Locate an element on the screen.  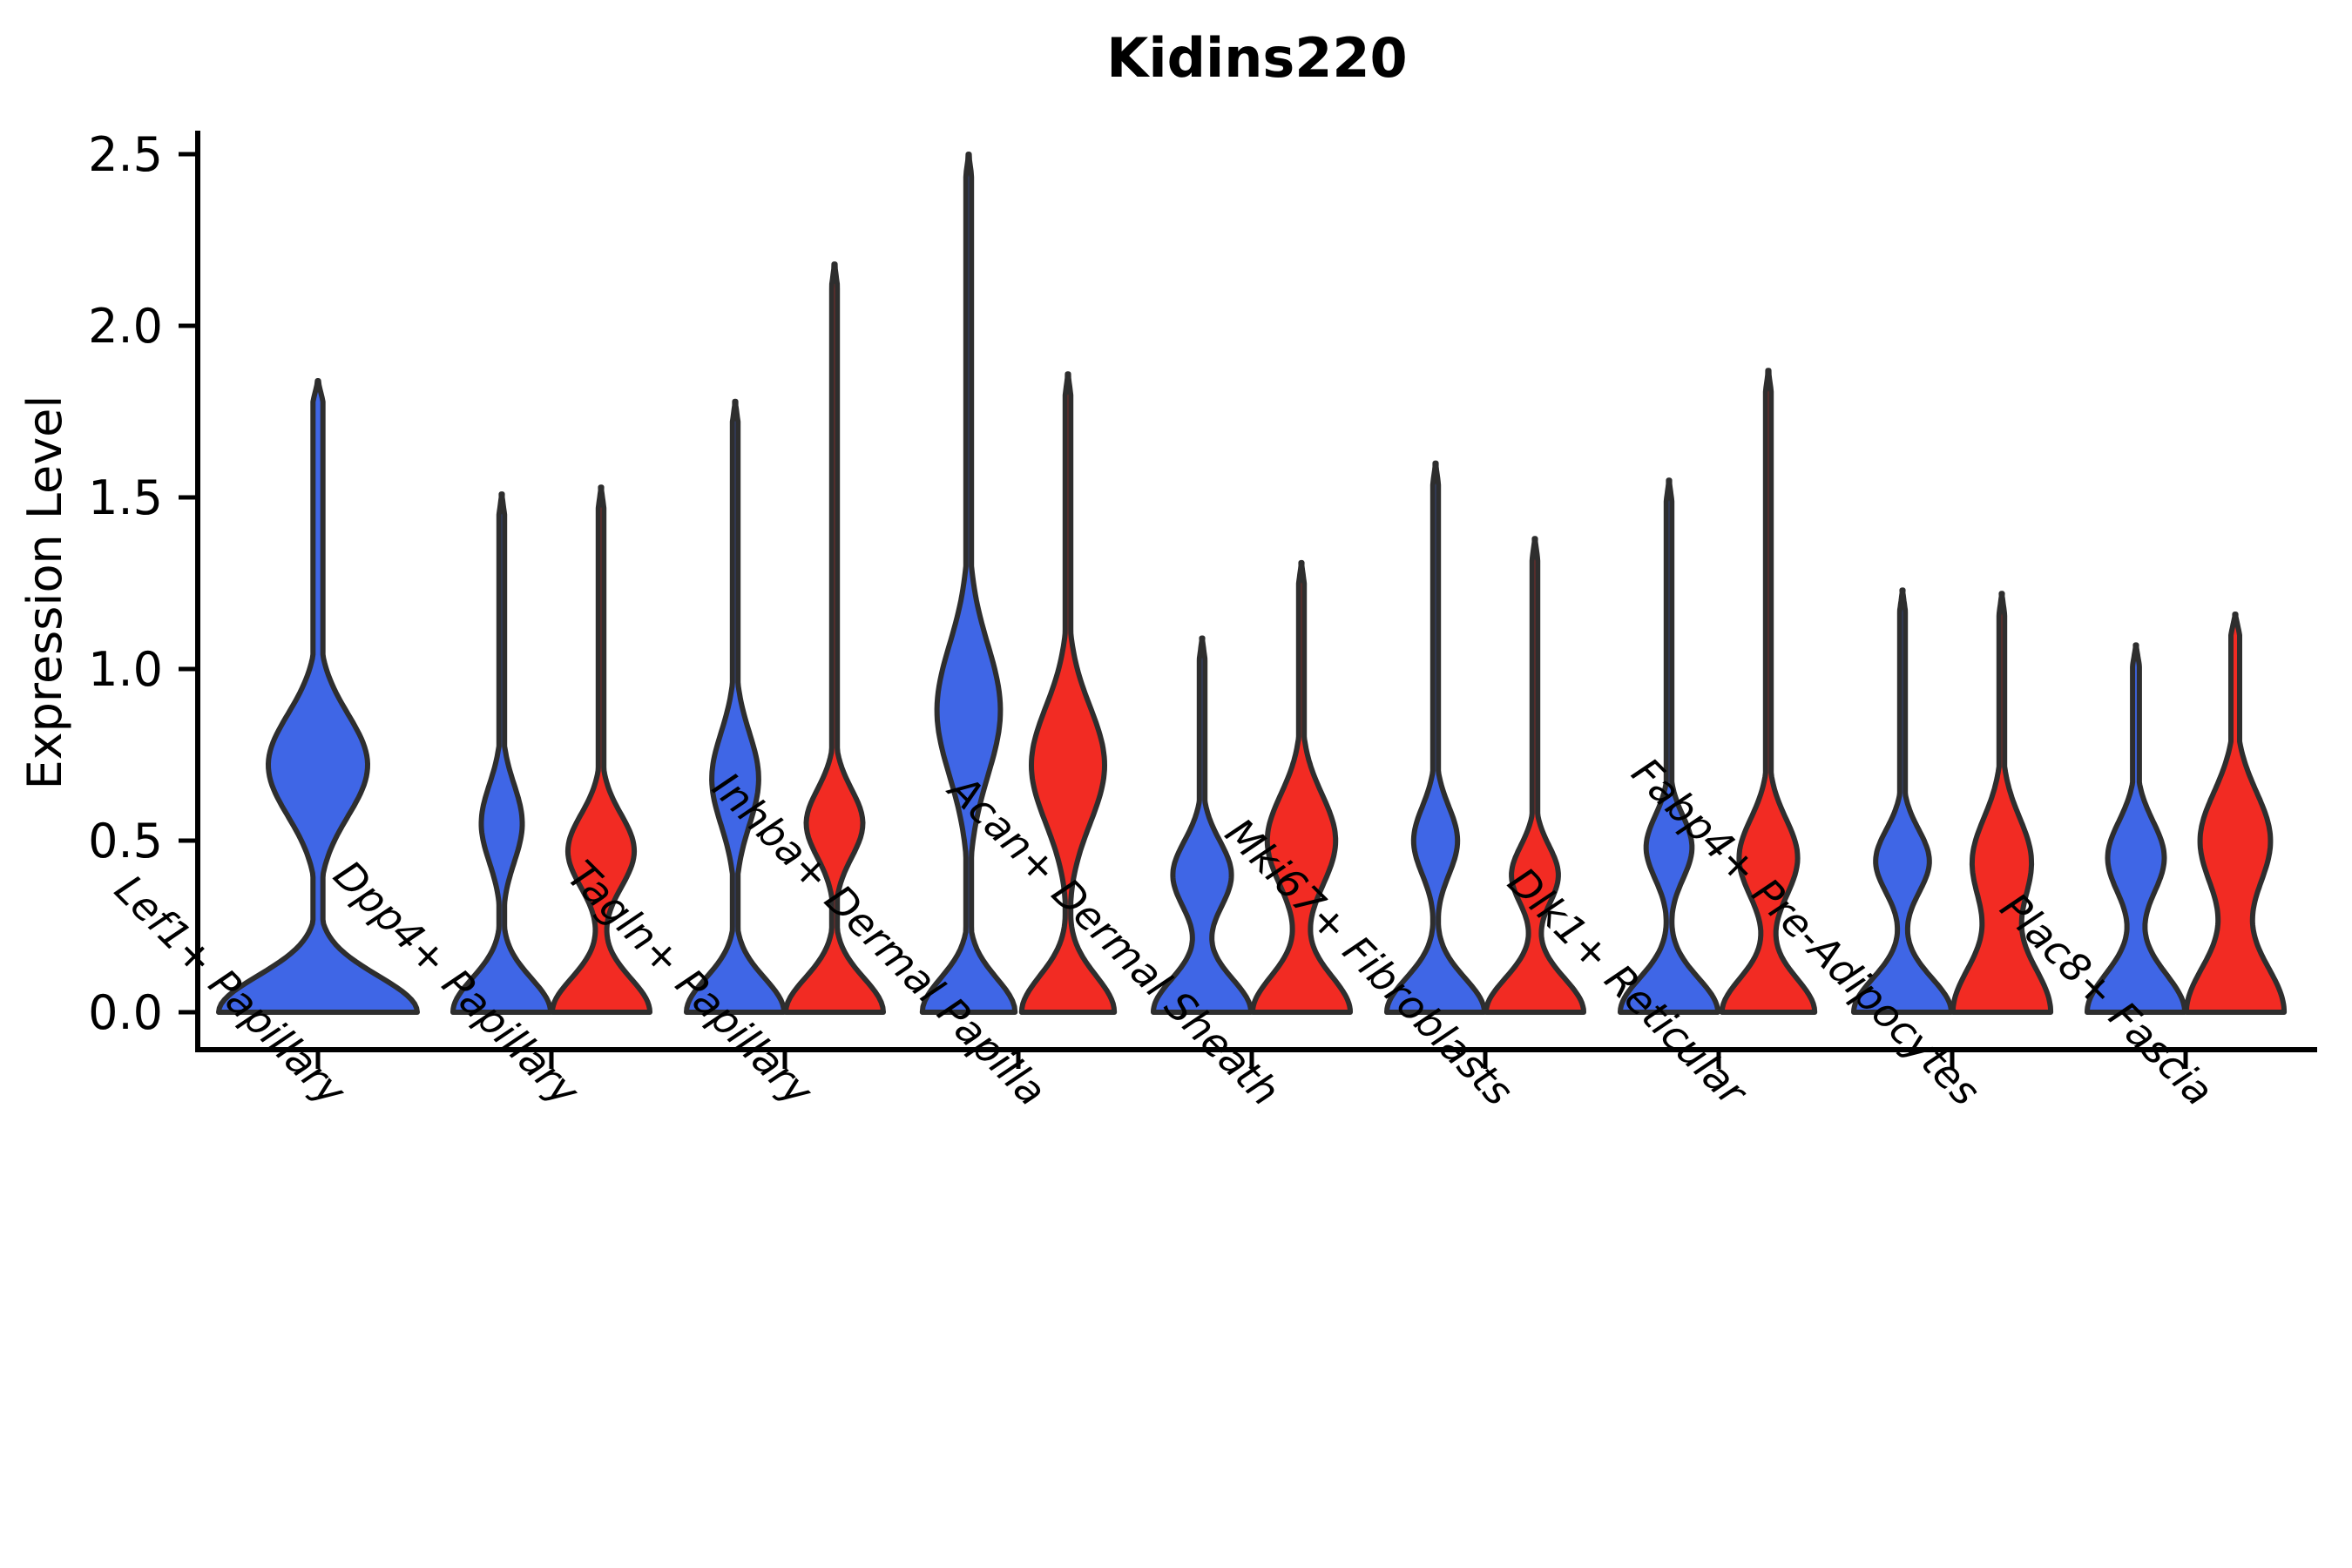
violin-4-blue is located at coordinates (1202, 825).